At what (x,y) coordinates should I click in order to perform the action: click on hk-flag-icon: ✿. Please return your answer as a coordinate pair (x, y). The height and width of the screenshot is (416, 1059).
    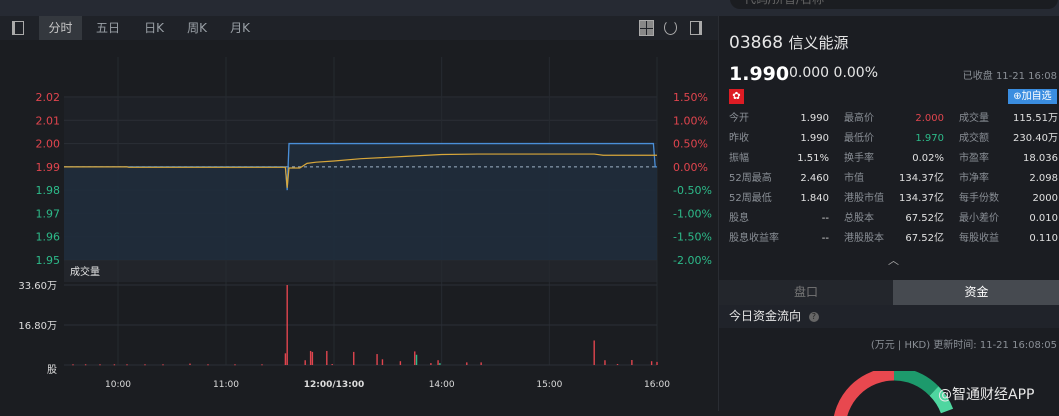
    Looking at the image, I should click on (736, 96).